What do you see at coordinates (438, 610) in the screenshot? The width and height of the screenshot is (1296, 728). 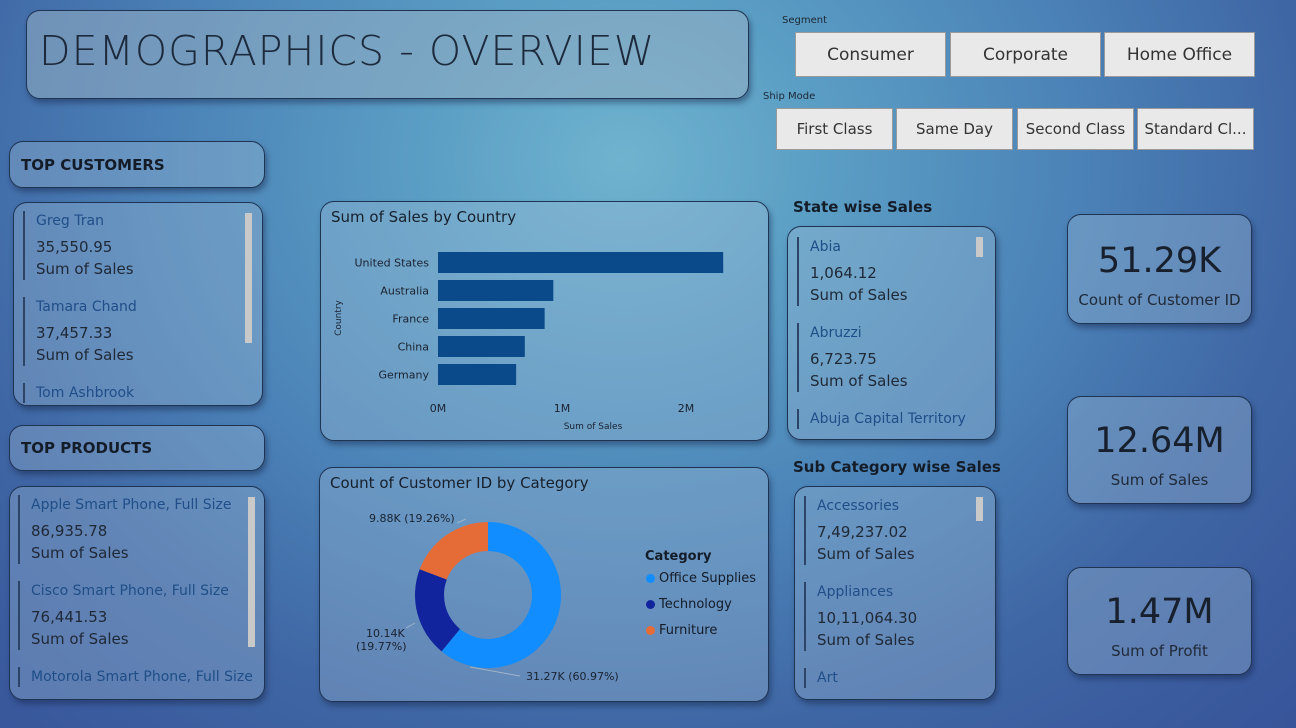 I see `donut-slice-technology` at bounding box center [438, 610].